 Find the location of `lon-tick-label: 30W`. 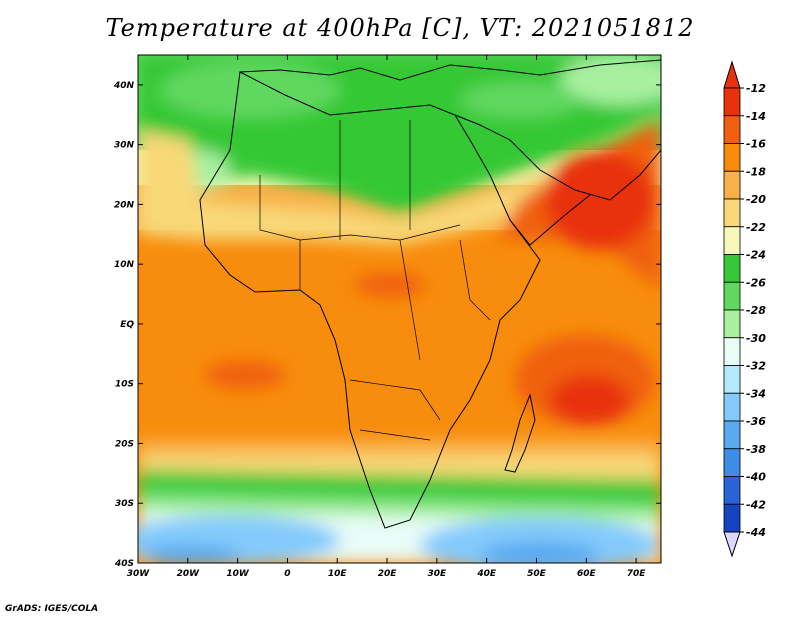

lon-tick-label: 30W is located at coordinates (139, 574).